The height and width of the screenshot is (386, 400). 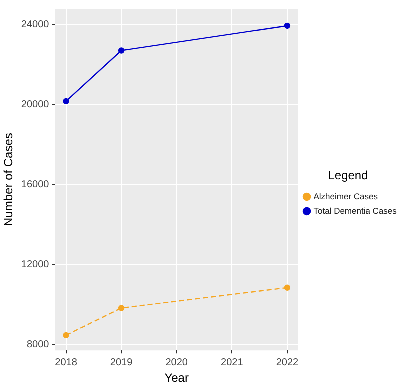 What do you see at coordinates (35, 25) in the screenshot?
I see `y-tick-label: 24000` at bounding box center [35, 25].